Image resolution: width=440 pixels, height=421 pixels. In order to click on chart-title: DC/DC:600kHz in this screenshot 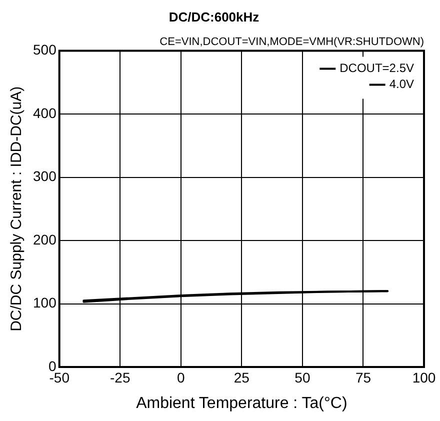, I will do `click(214, 16)`.